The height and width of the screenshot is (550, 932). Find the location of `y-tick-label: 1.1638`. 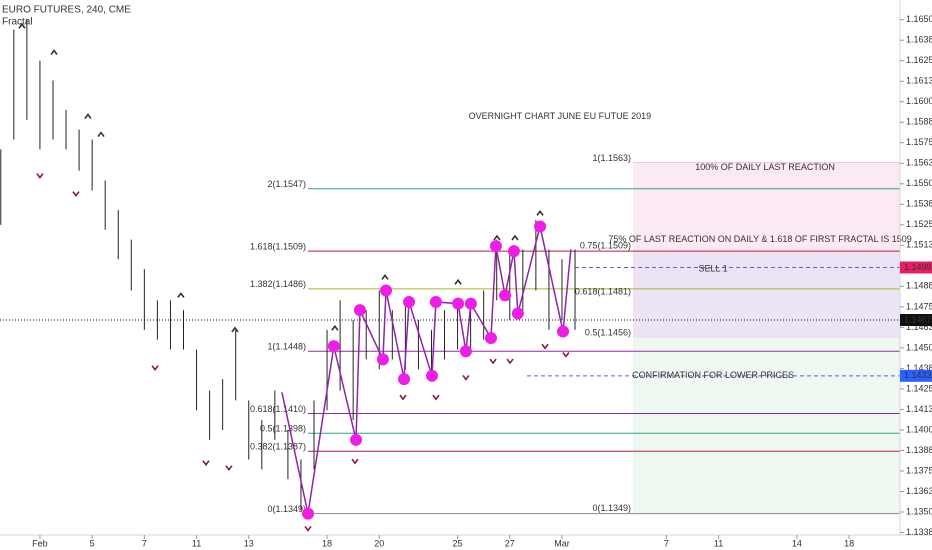

y-tick-label: 1.1638 is located at coordinates (919, 40).